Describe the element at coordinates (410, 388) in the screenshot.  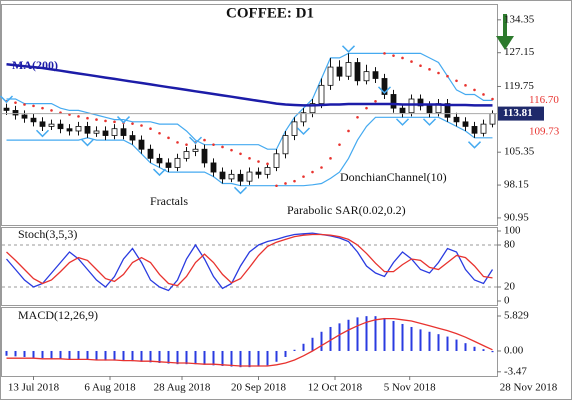
I see `x-tick-label: 5 Nov 2018` at that location.